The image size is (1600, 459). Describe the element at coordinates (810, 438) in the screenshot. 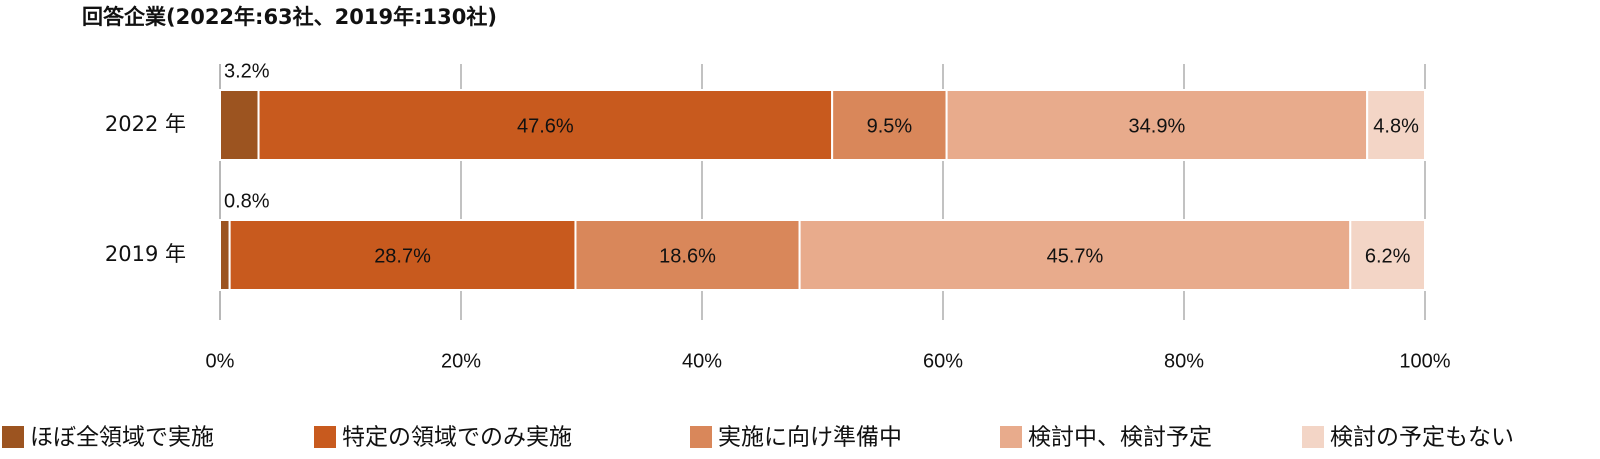

I see `legend-label: 実施に向け準備中` at that location.